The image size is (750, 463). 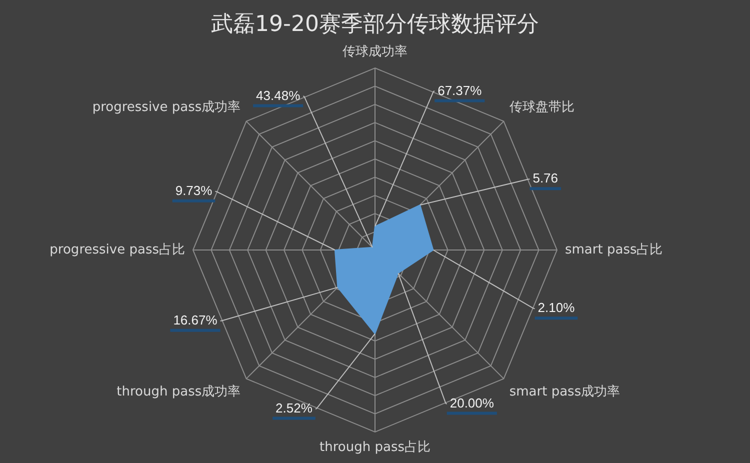 What do you see at coordinates (194, 190) in the screenshot?
I see `text: 9.73%` at bounding box center [194, 190].